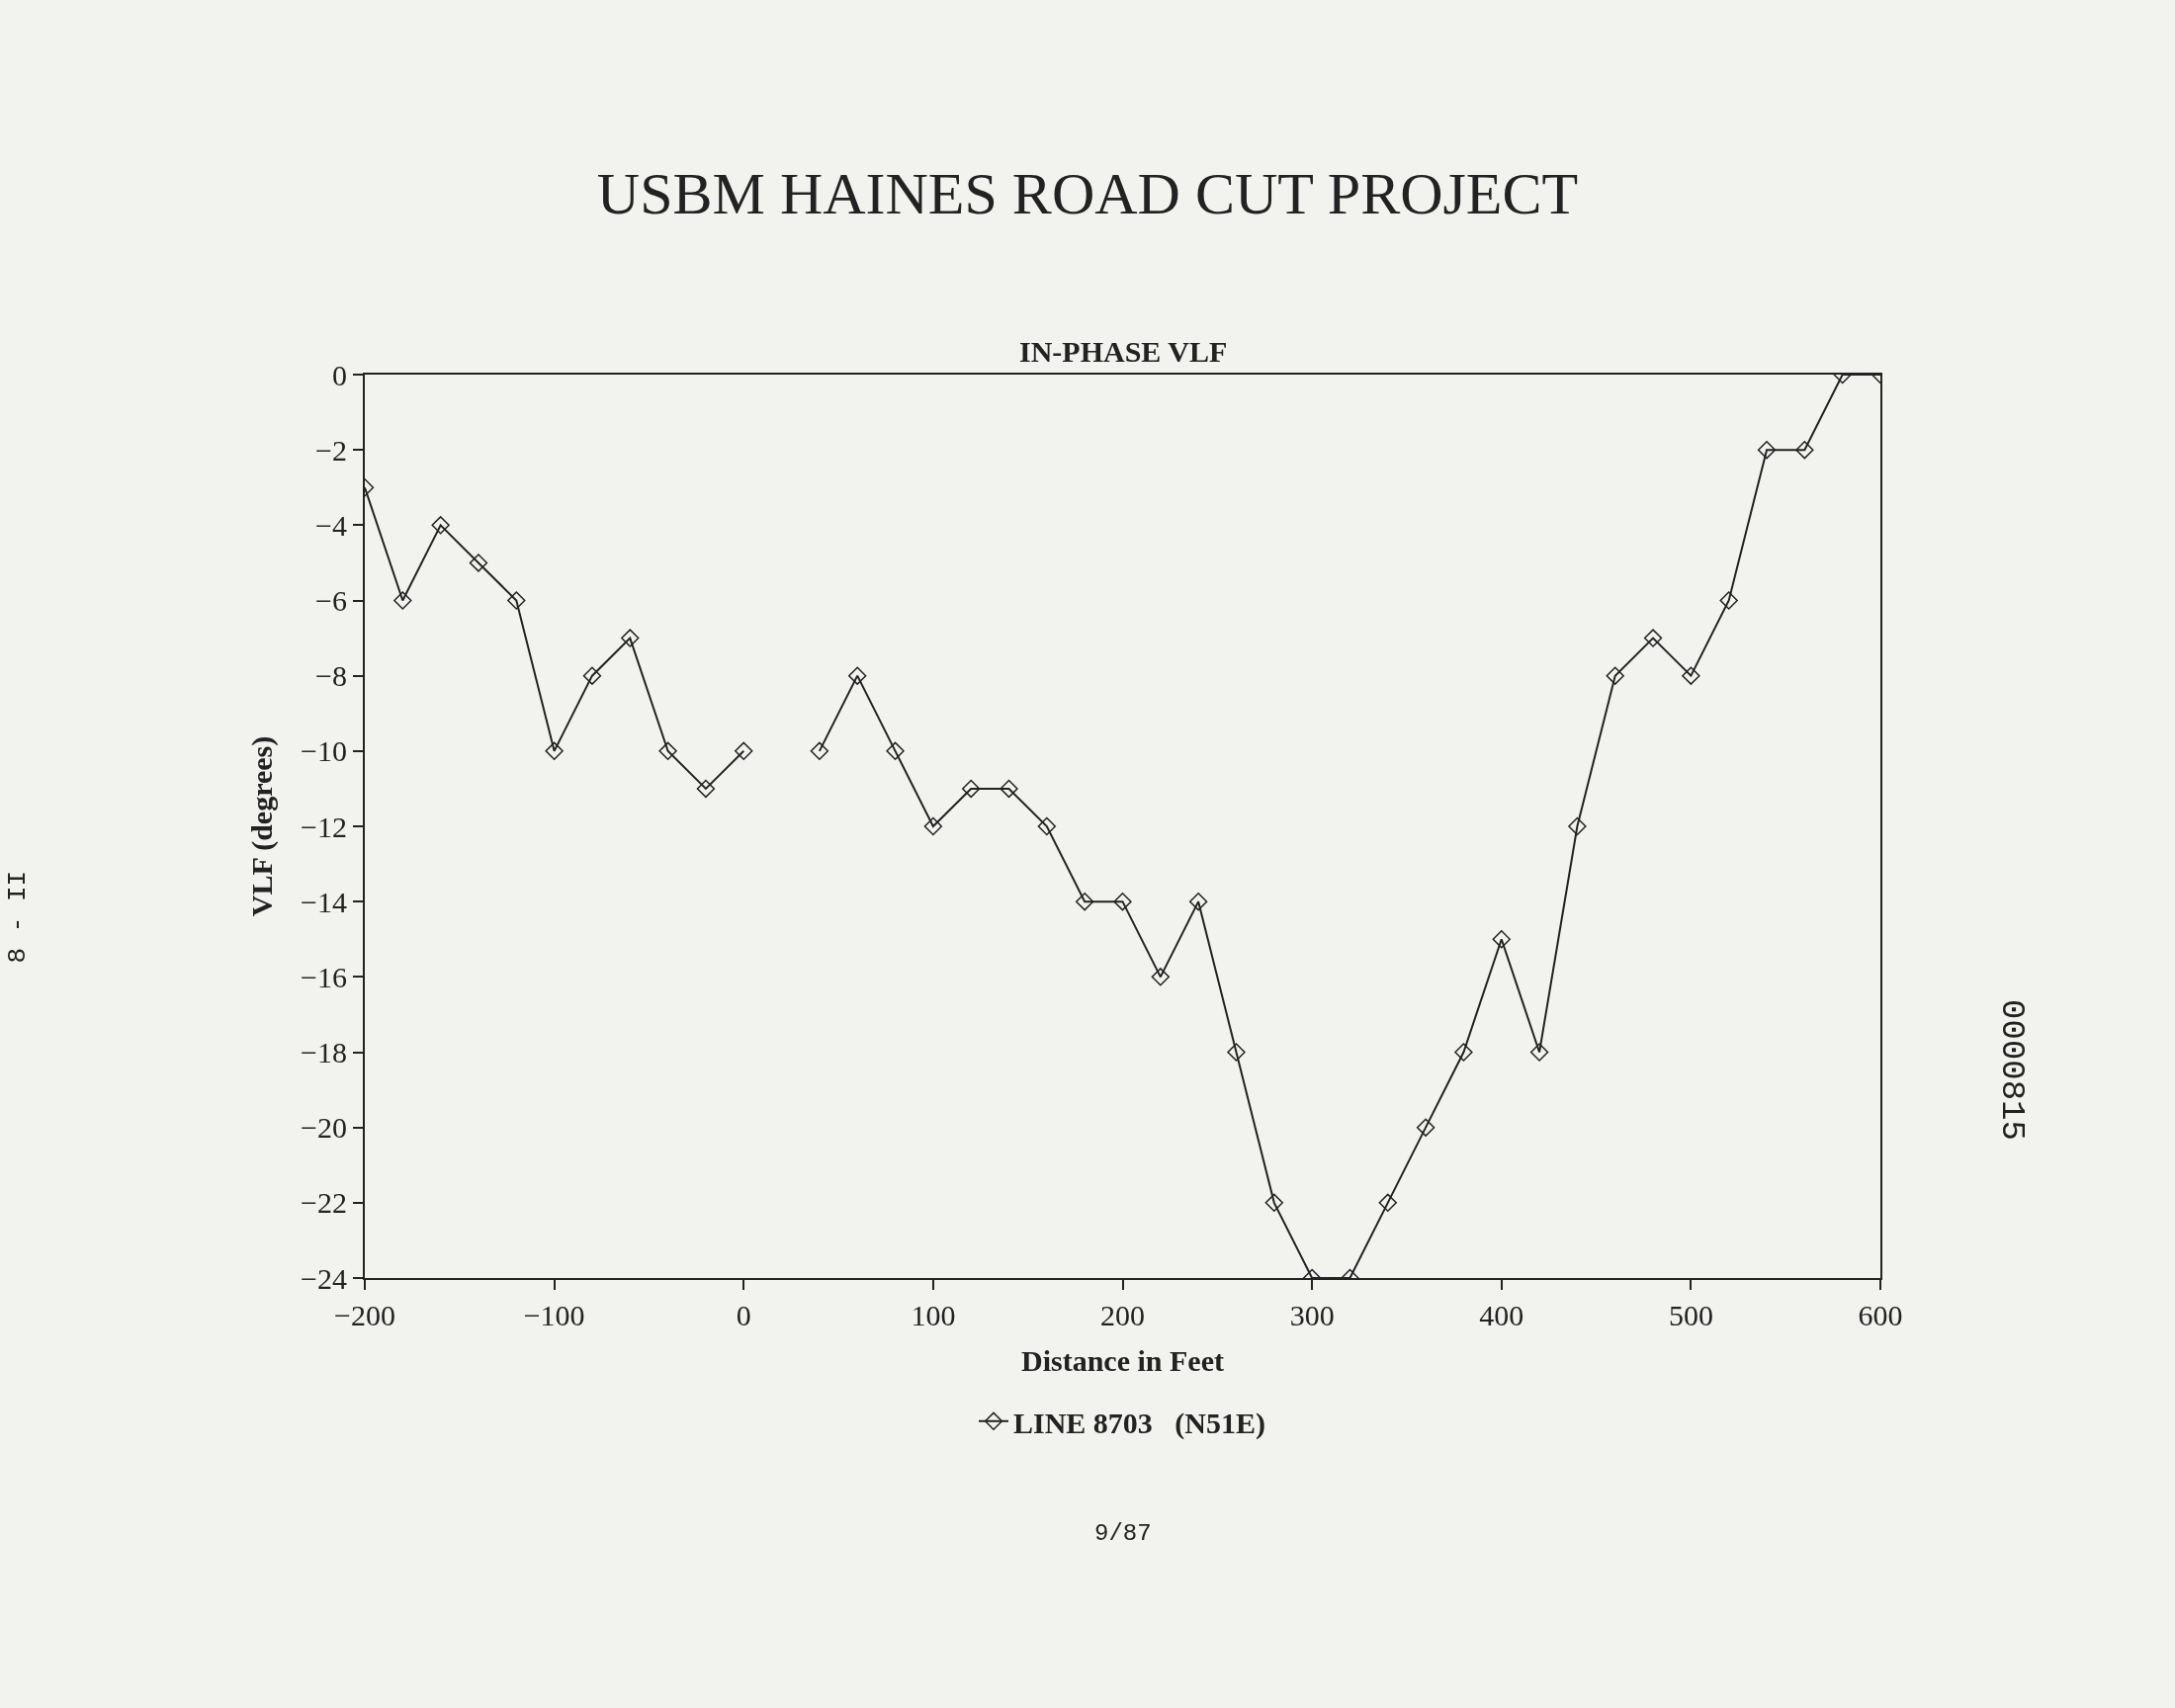  What do you see at coordinates (340, 374) in the screenshot?
I see `y-tick-label: 0` at bounding box center [340, 374].